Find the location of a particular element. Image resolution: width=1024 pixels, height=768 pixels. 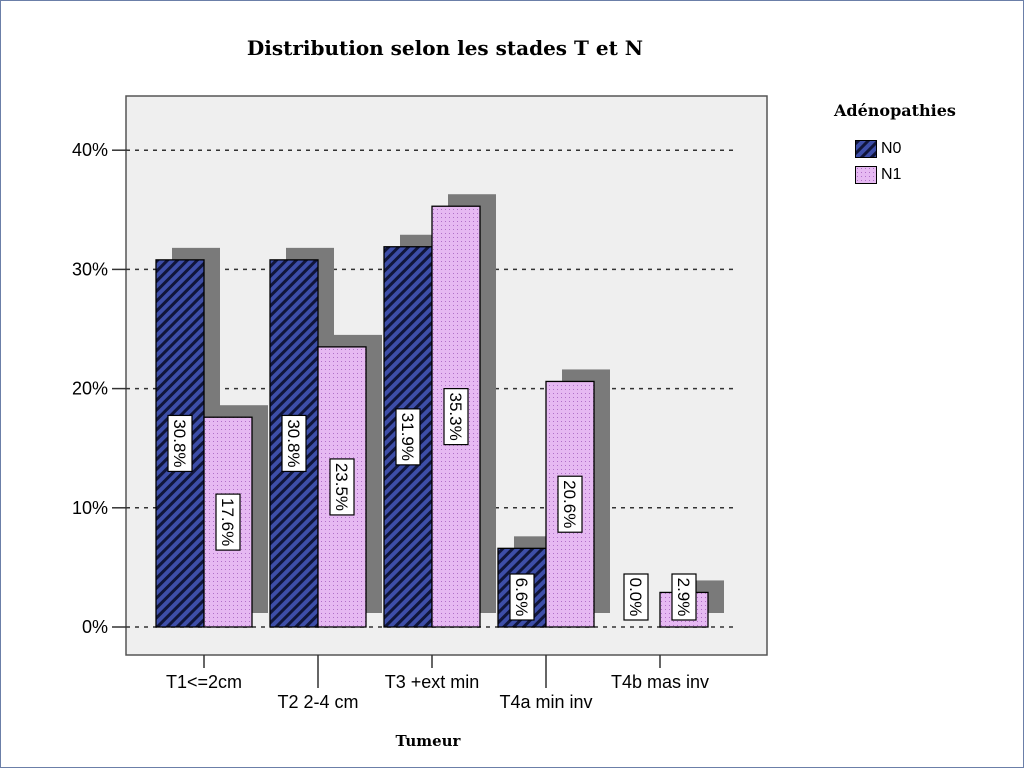

y-tick-label: 30% is located at coordinates (90, 269).